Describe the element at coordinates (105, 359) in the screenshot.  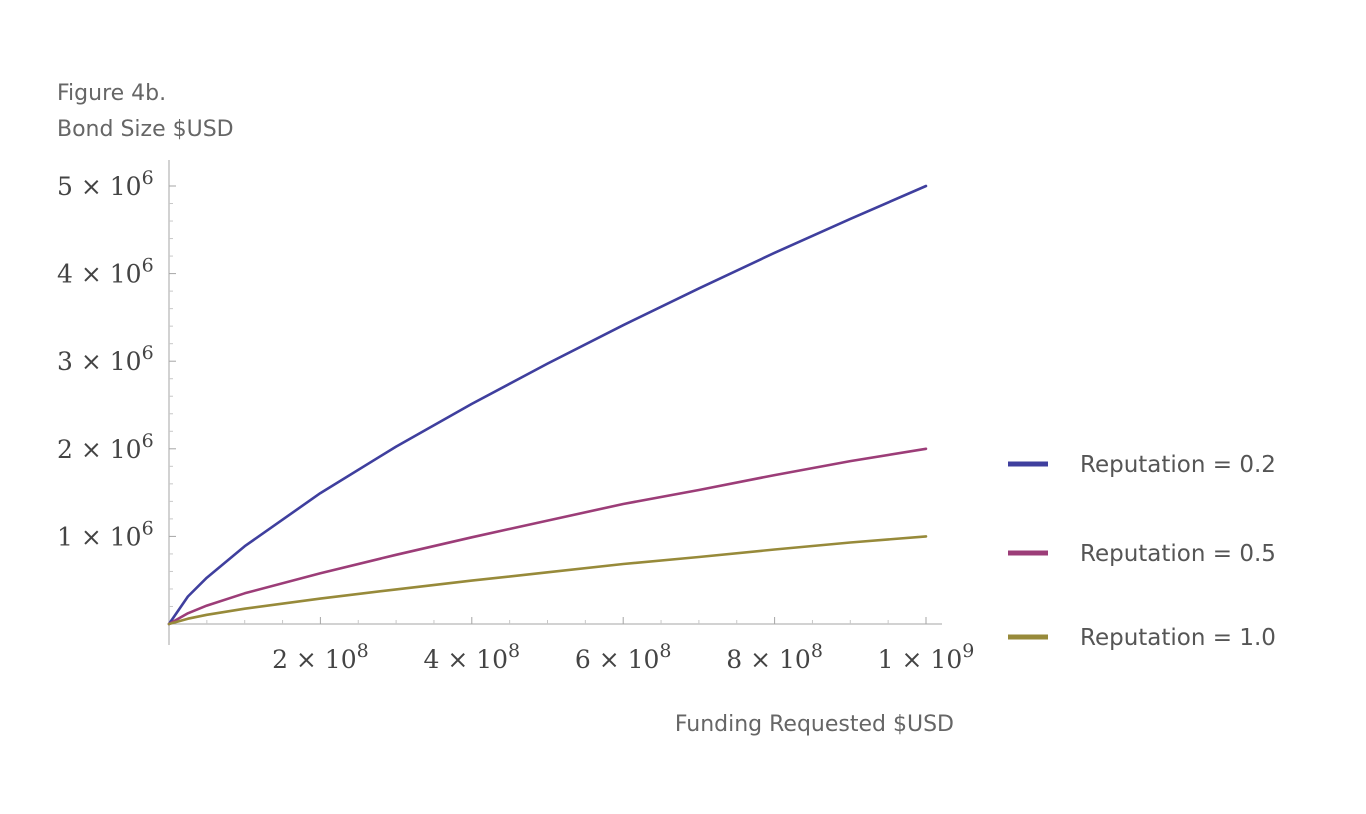
I see `y-tick-label: 3 × 106` at that location.